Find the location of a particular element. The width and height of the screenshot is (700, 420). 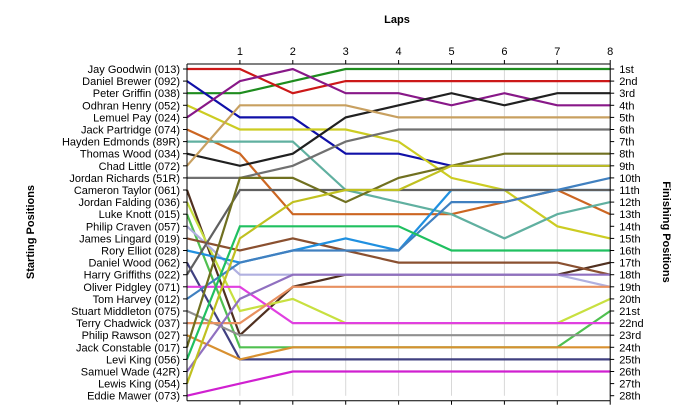

starting-label: Levi King (056) is located at coordinates (143, 360).